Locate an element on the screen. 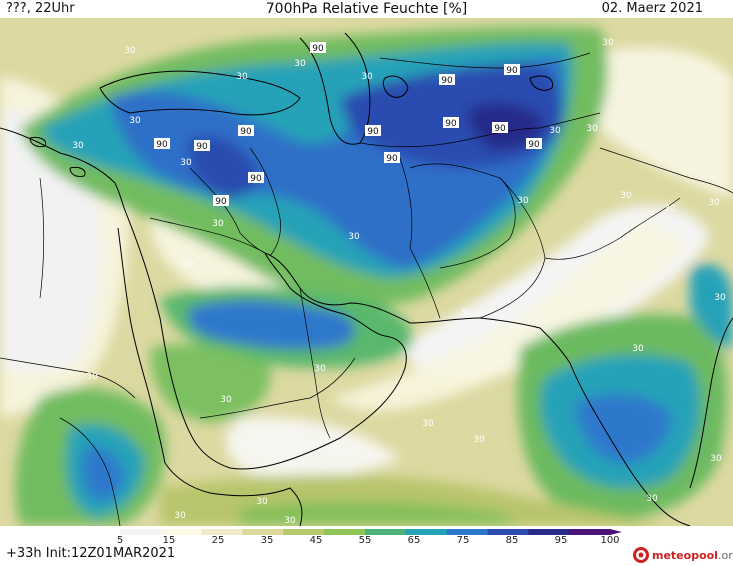  forecast-time-label: ???, 22Uhr is located at coordinates (40, 8).